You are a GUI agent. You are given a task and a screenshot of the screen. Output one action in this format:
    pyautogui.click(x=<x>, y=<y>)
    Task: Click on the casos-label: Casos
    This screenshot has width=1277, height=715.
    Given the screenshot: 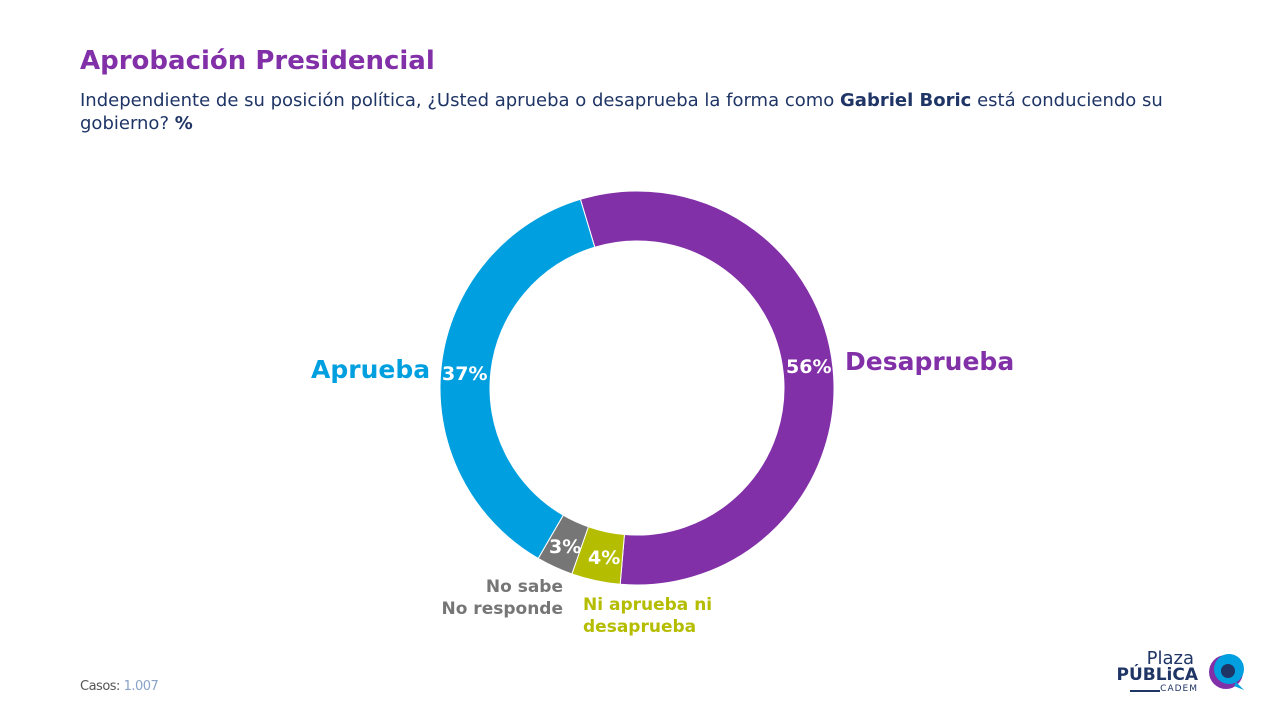 What is the action you would take?
    pyautogui.click(x=98, y=686)
    